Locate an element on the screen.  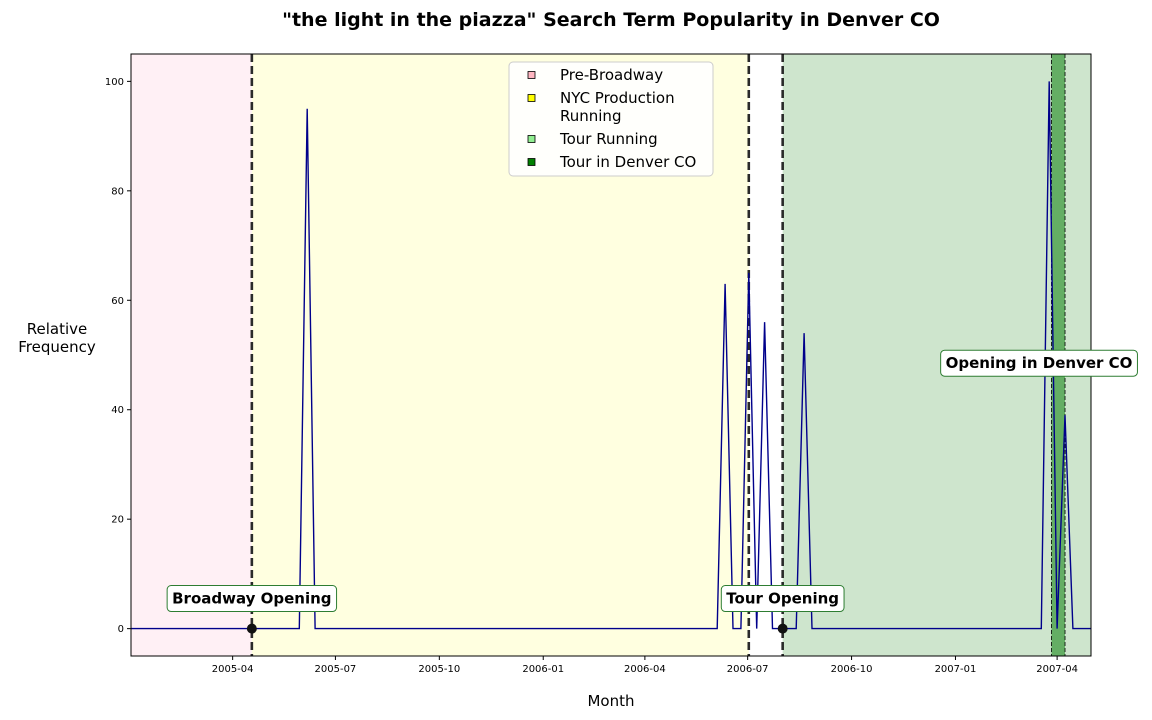
legend-label-1-line-0: NYC Production is located at coordinates (617, 98).